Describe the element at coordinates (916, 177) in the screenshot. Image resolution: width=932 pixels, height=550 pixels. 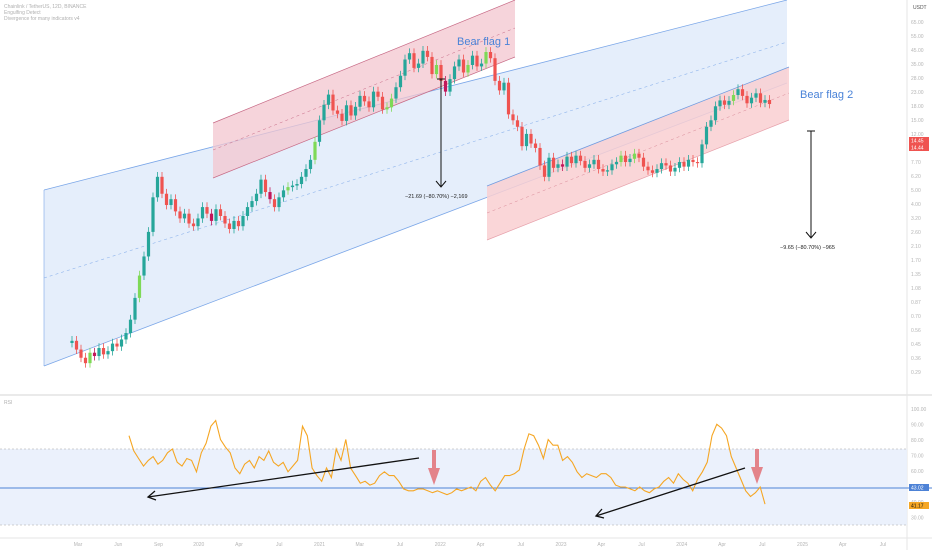
I see `price-tick-label: 6.20` at that location.